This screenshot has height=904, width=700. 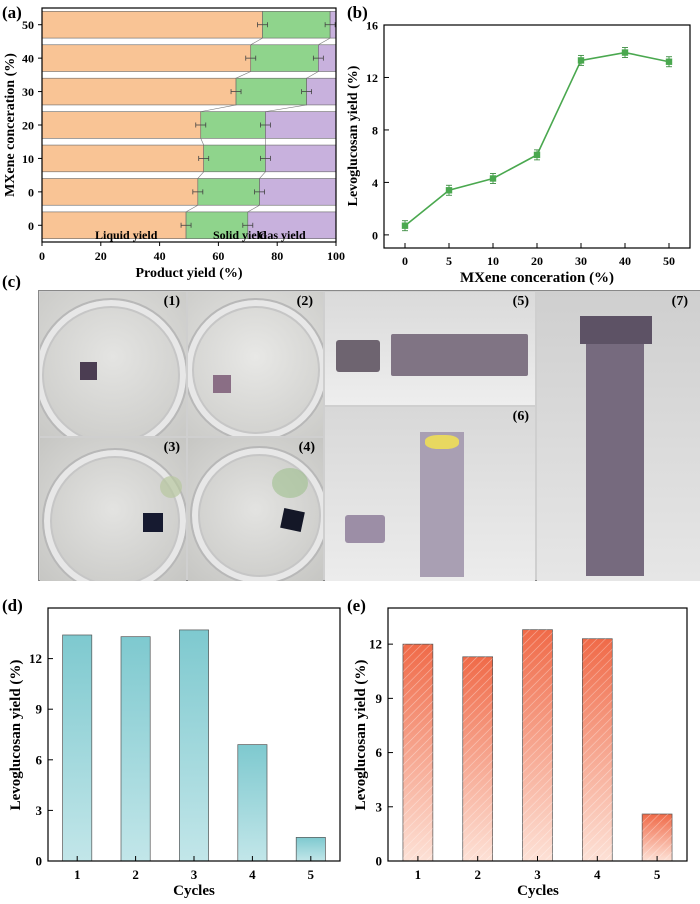 I want to click on x-axis-label-a: Product yield (%), so click(x=188, y=273).